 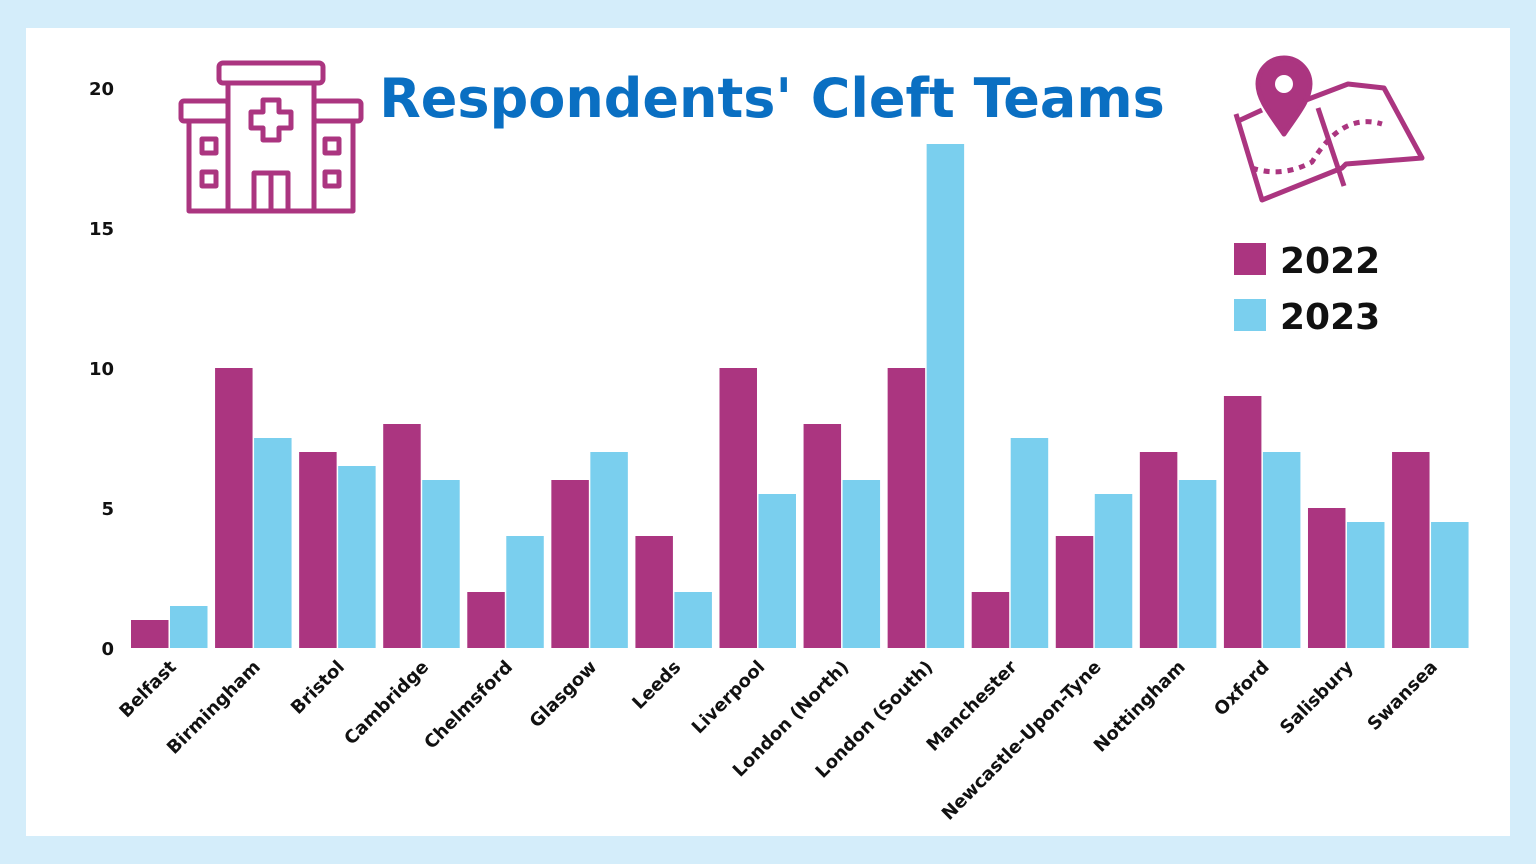 What do you see at coordinates (273, 543) in the screenshot?
I see `bar-2023-birmingham` at bounding box center [273, 543].